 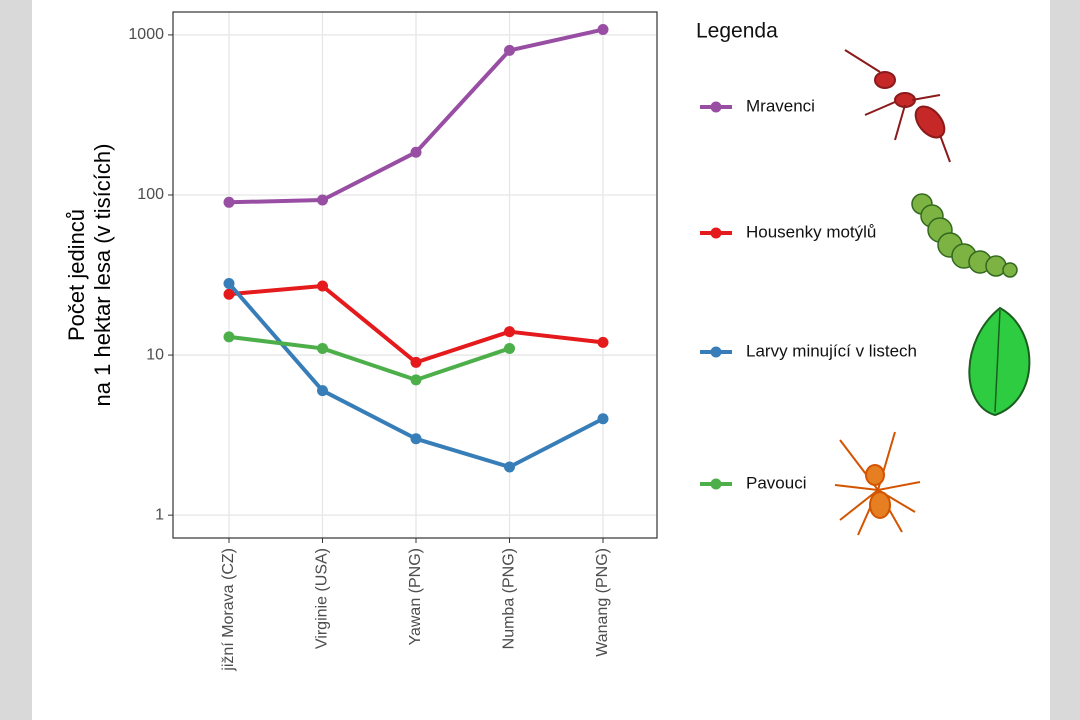 What do you see at coordinates (415, 597) in the screenshot?
I see `x-tick-label: Yawan (PNG)` at bounding box center [415, 597].